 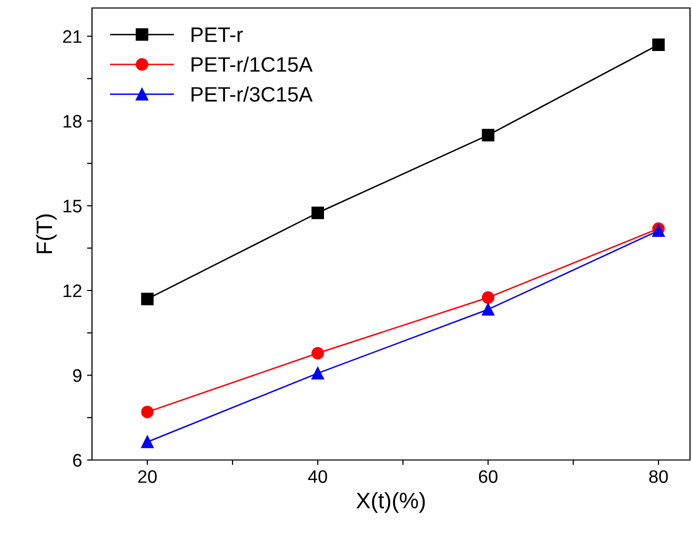 I want to click on x-tick-label: 20, so click(x=147, y=476).